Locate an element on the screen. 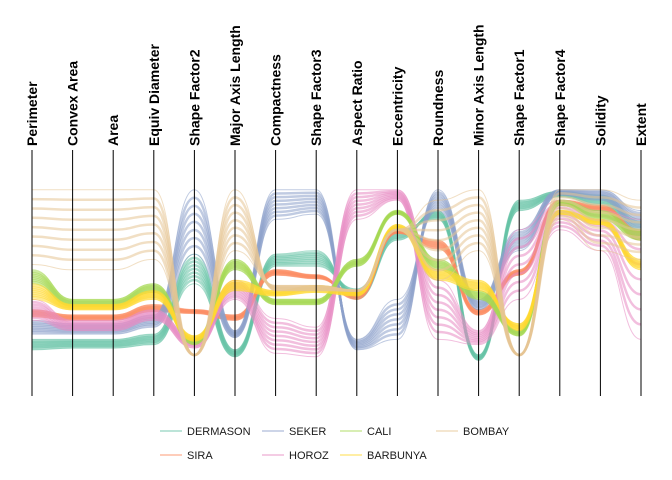 The height and width of the screenshot is (480, 672). axis-label: Solidity is located at coordinates (600, 120).